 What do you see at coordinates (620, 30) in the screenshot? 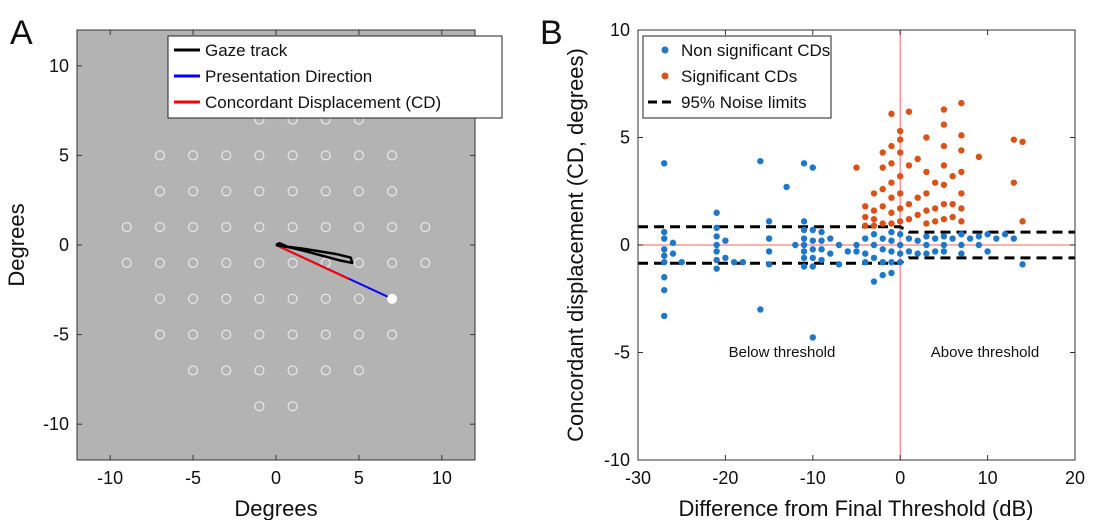
I see `panel-b-ytick-label: 10` at bounding box center [620, 30].